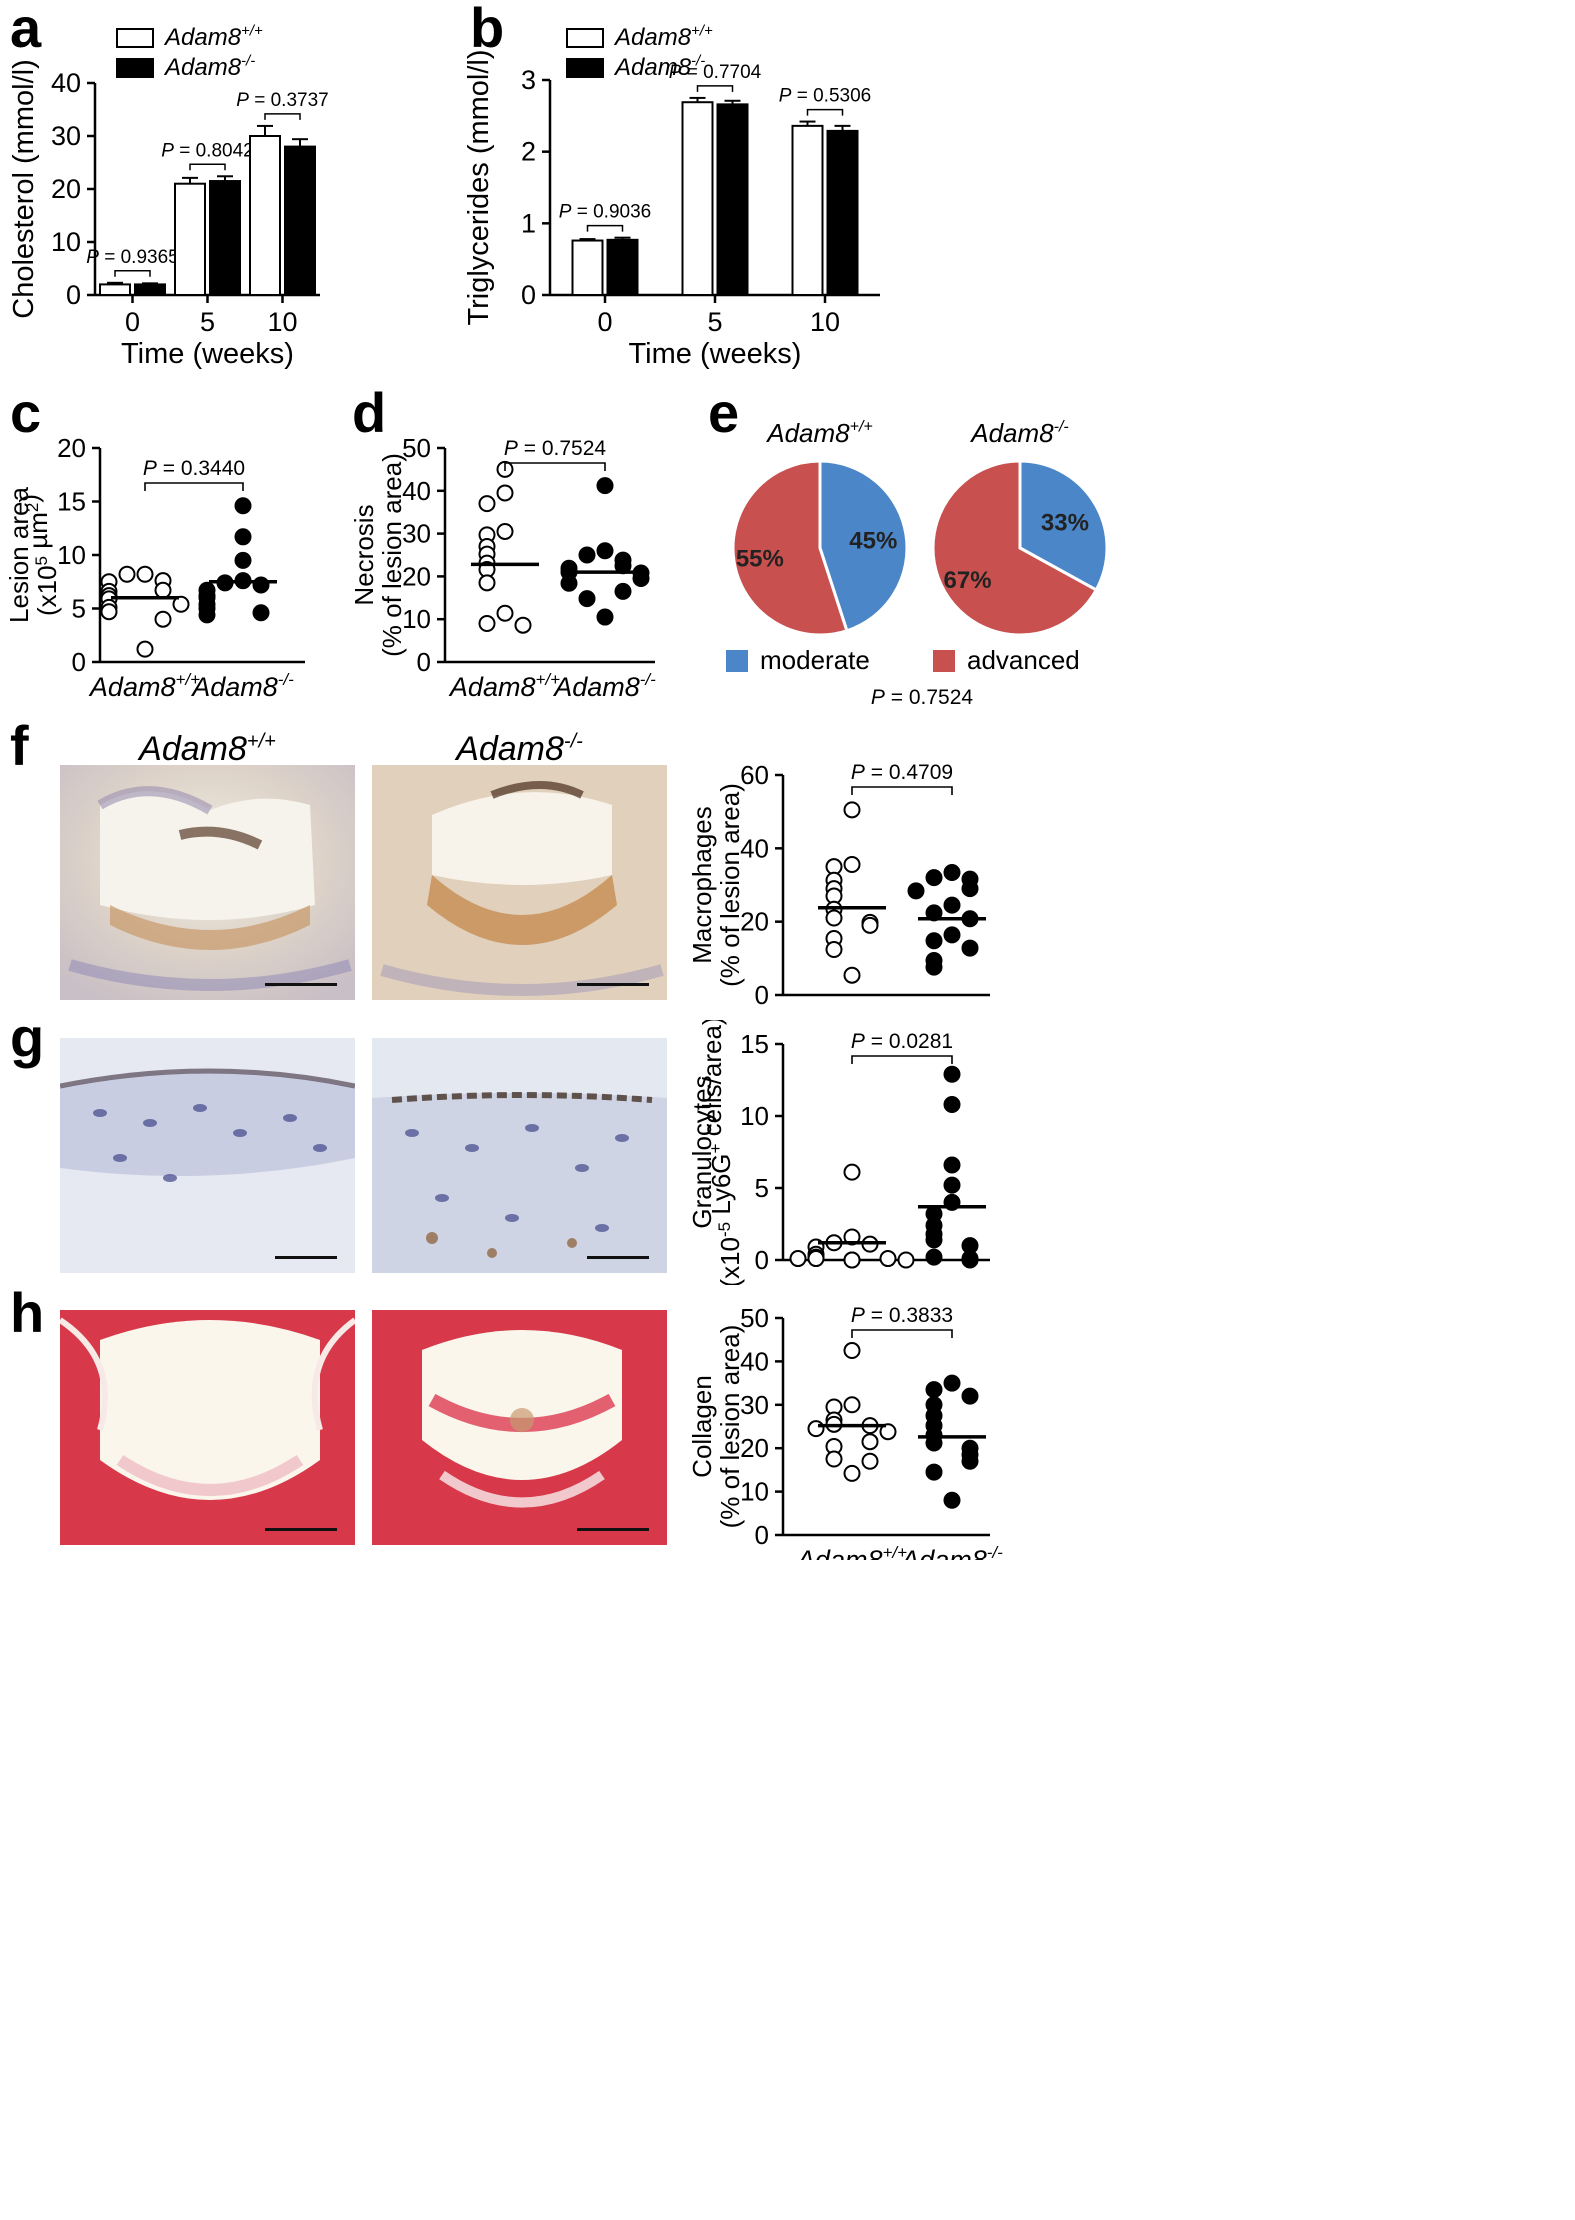 The height and width of the screenshot is (2220, 1575). I want to click on micrograph-g-knockout-image, so click(519, 1155).